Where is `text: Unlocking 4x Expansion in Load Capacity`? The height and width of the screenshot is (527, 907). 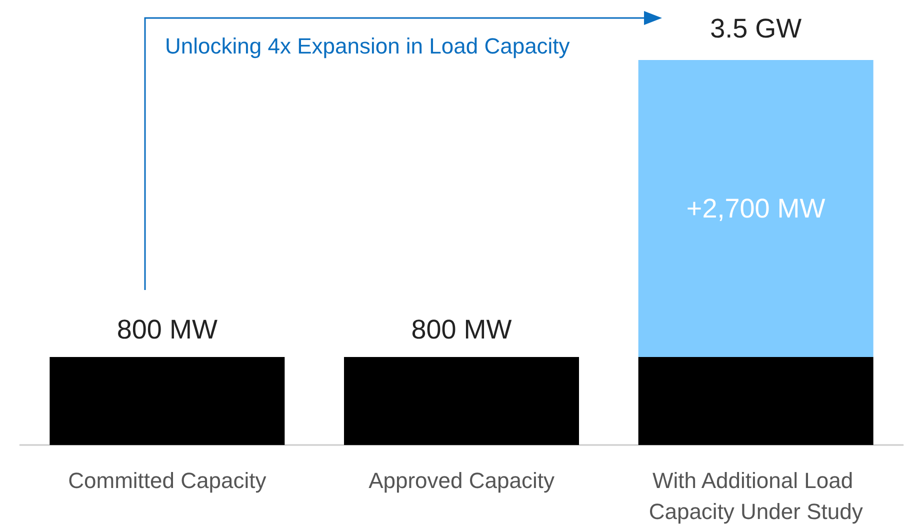
text: Unlocking 4x Expansion in Load Capacity is located at coordinates (367, 46).